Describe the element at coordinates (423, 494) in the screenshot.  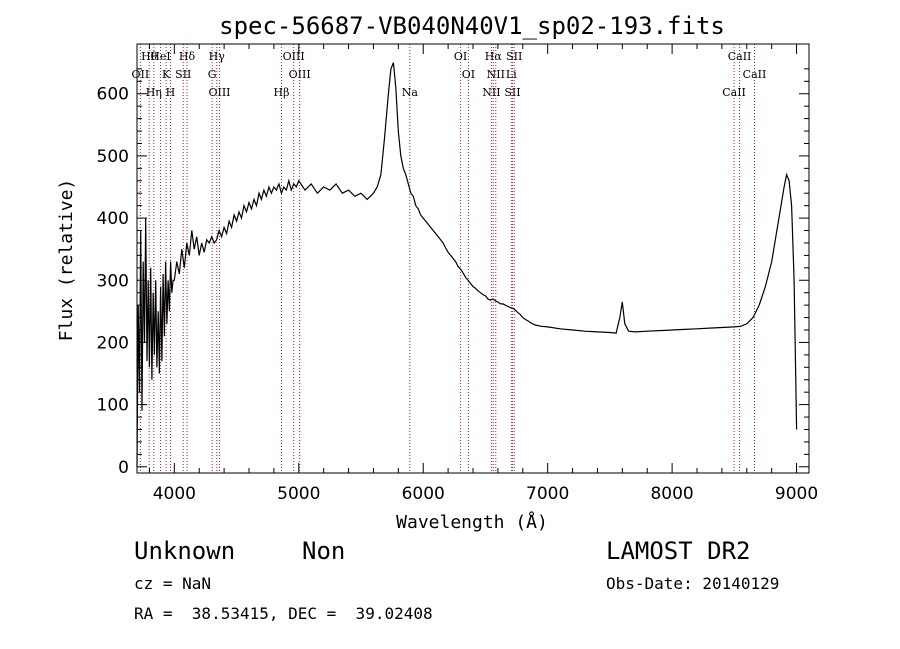
I see `x-tick-label: 6000` at that location.